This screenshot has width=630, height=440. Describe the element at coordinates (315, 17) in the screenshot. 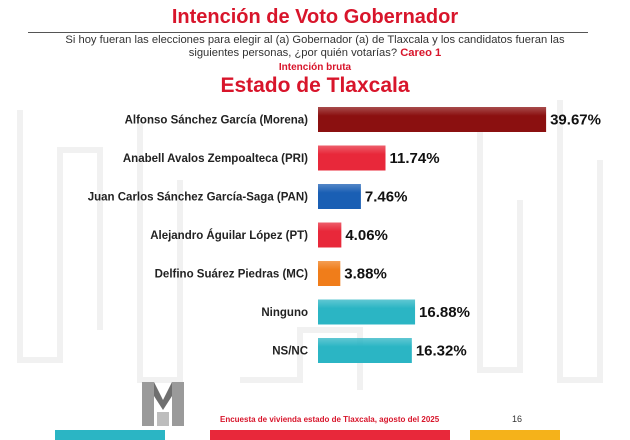

I see `page-title: Intención de Voto Gobernador` at that location.